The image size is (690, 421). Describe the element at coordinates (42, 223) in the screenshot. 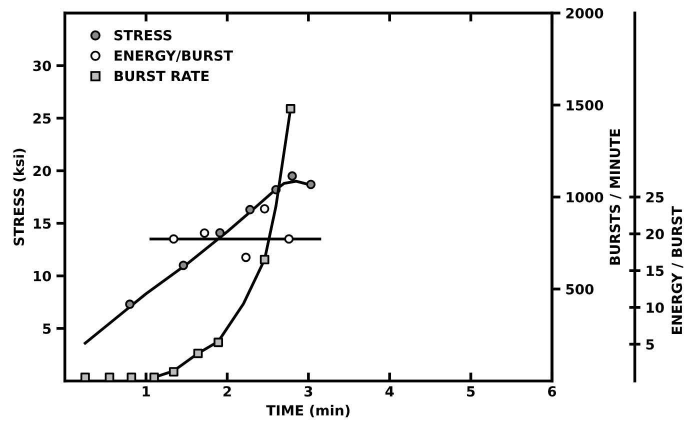

I see `y-tick-label: 15` at that location.